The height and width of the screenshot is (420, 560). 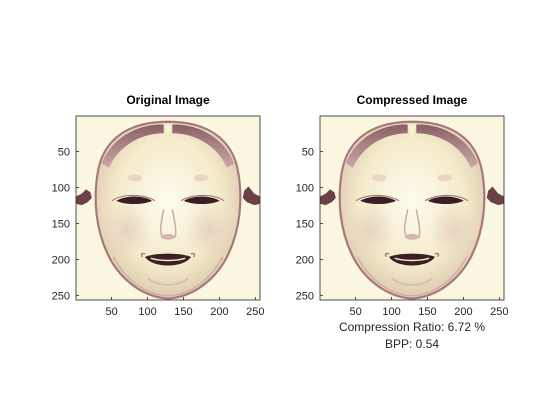 What do you see at coordinates (412, 100) in the screenshot?
I see `axes-title-compressed: Compressed Image` at bounding box center [412, 100].